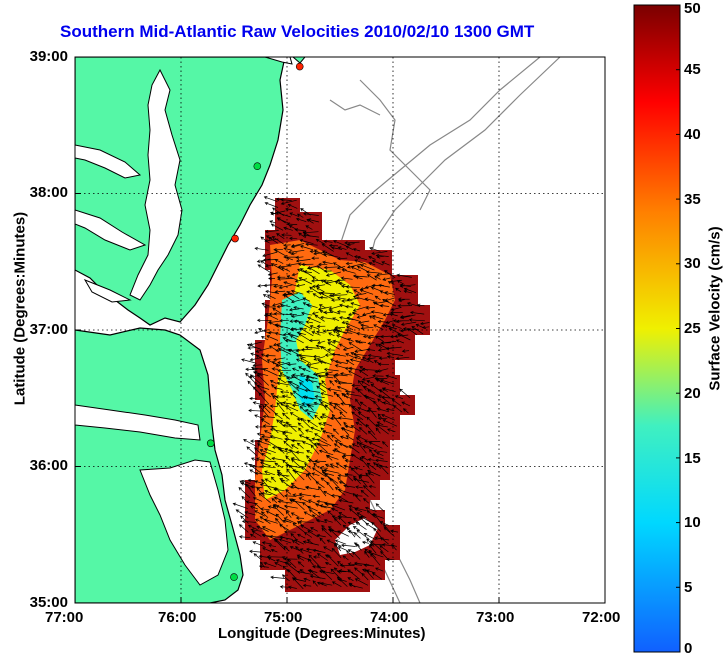 The image size is (724, 659). What do you see at coordinates (156, 184) in the screenshot?
I see `chesapeake-bay` at bounding box center [156, 184].